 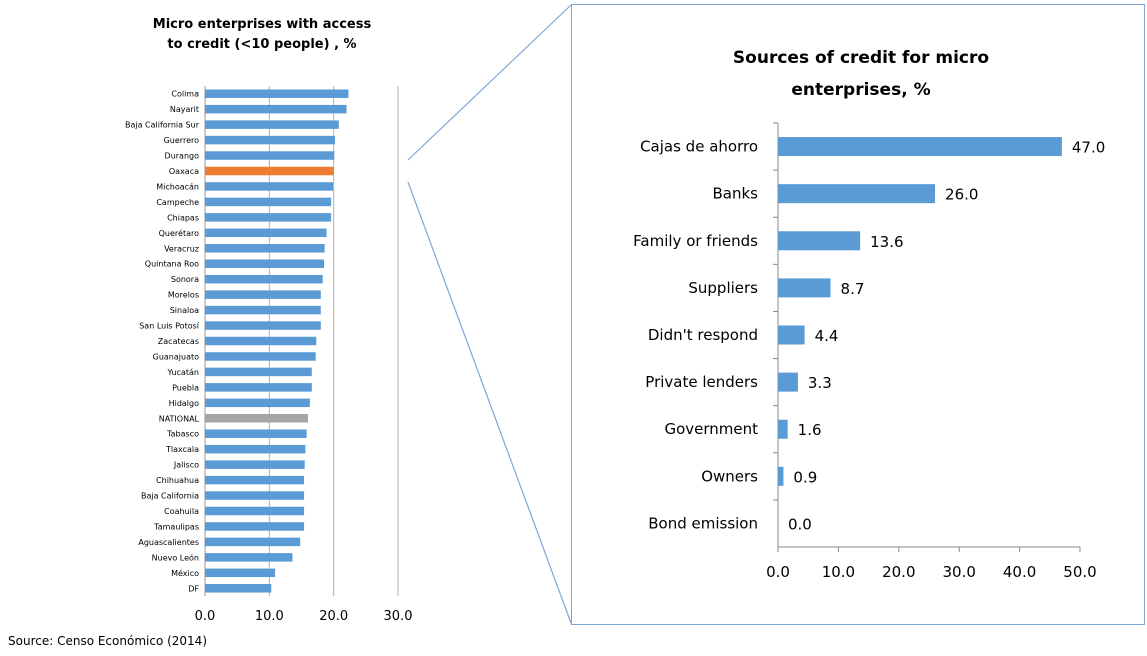 I want to click on right-value-label: 47.0, so click(x=1088, y=148).